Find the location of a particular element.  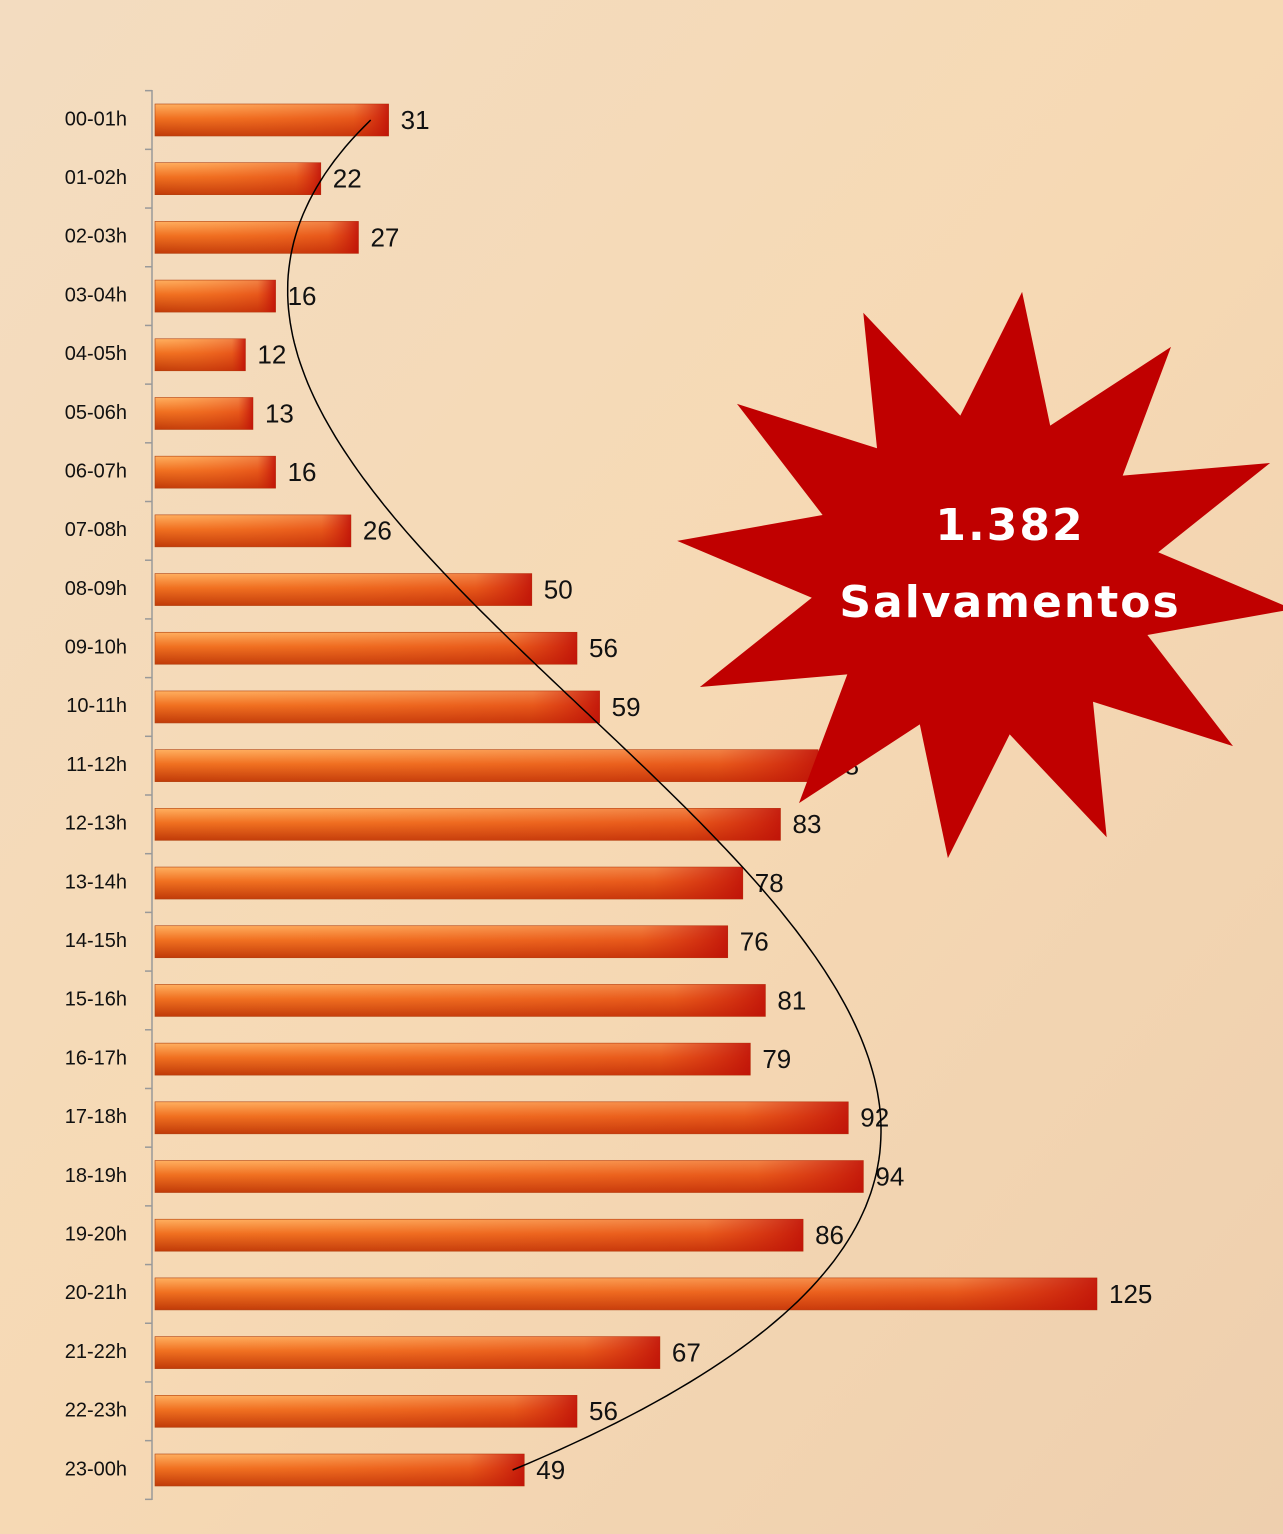

y-tick-label: 20-21h is located at coordinates (96, 1293).